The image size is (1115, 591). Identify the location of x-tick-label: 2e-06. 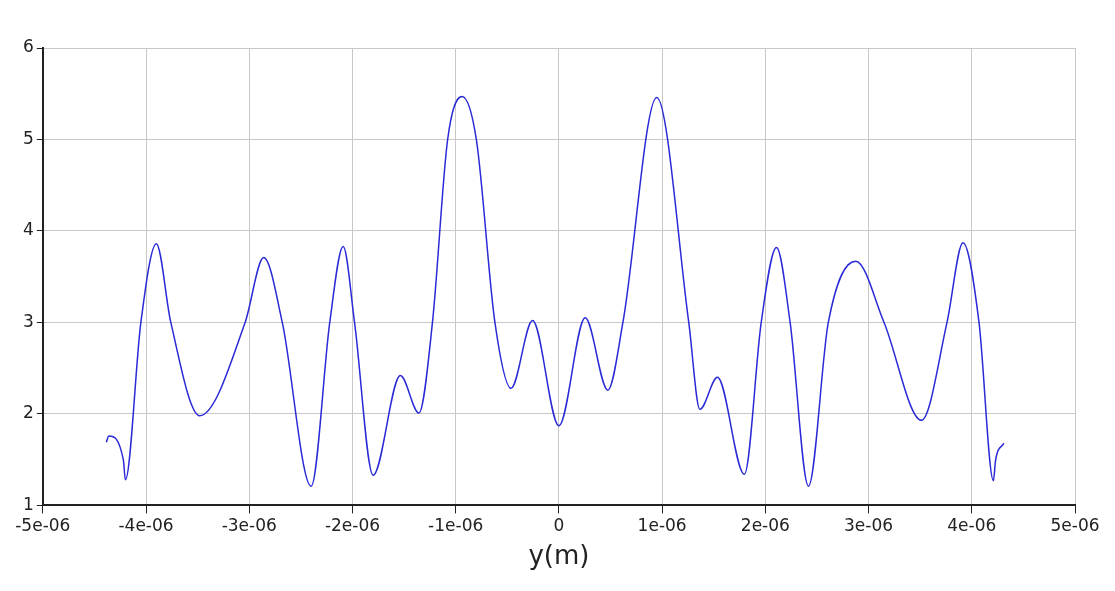
(765, 525).